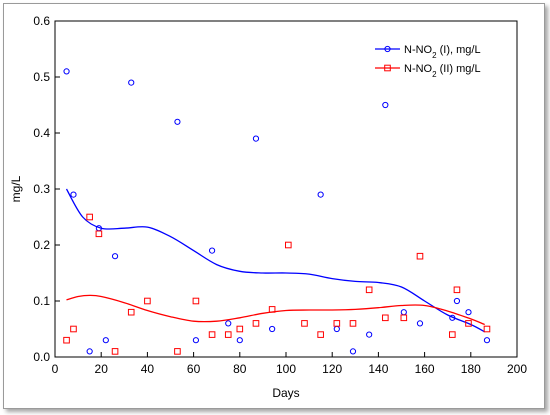  I want to click on y-axis-title: mg/L, so click(16, 188).